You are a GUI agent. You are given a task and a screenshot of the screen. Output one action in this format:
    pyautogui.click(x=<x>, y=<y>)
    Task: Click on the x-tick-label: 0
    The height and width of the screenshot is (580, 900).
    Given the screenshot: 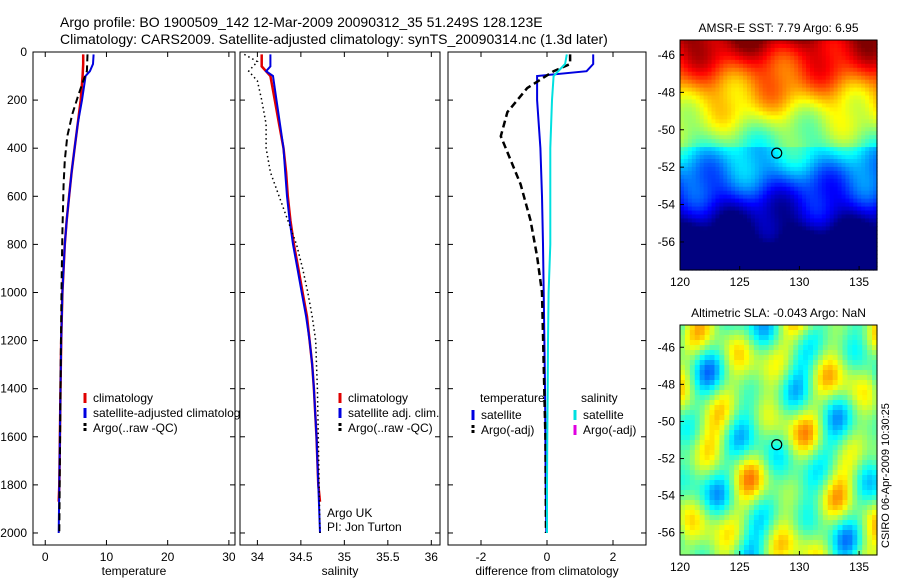 What is the action you would take?
    pyautogui.click(x=547, y=557)
    